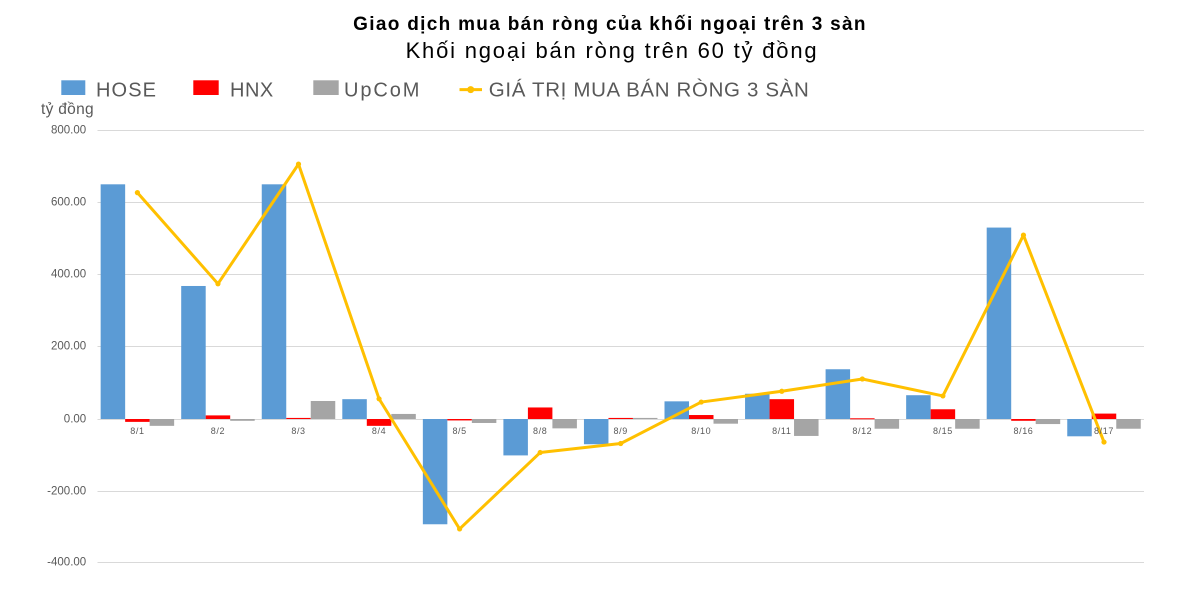 This screenshot has width=1200, height=595. Describe the element at coordinates (459, 431) in the screenshot. I see `svg-text: 8/5` at that location.